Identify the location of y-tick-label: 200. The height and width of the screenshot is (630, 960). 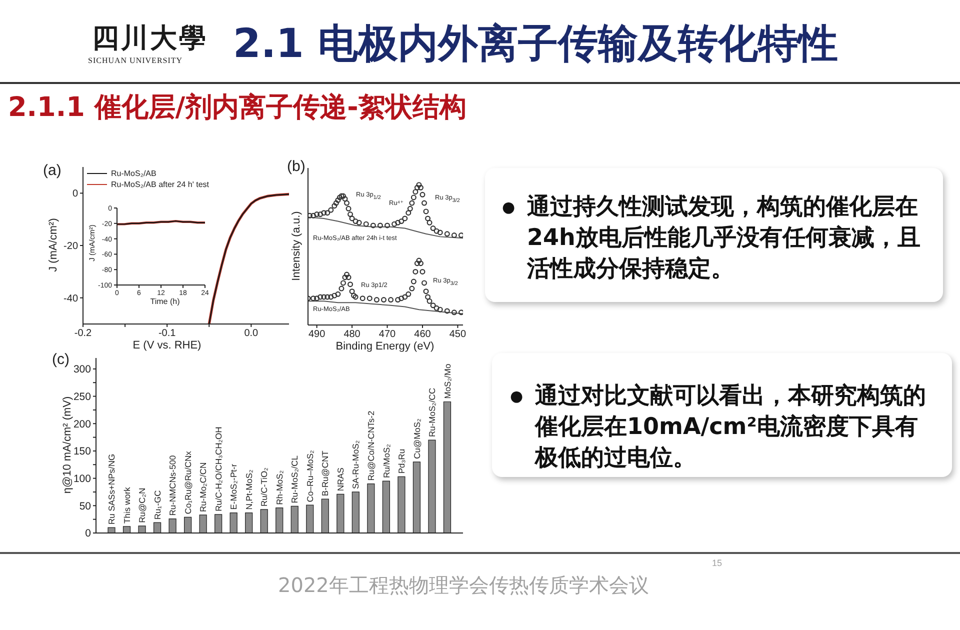
(82, 424).